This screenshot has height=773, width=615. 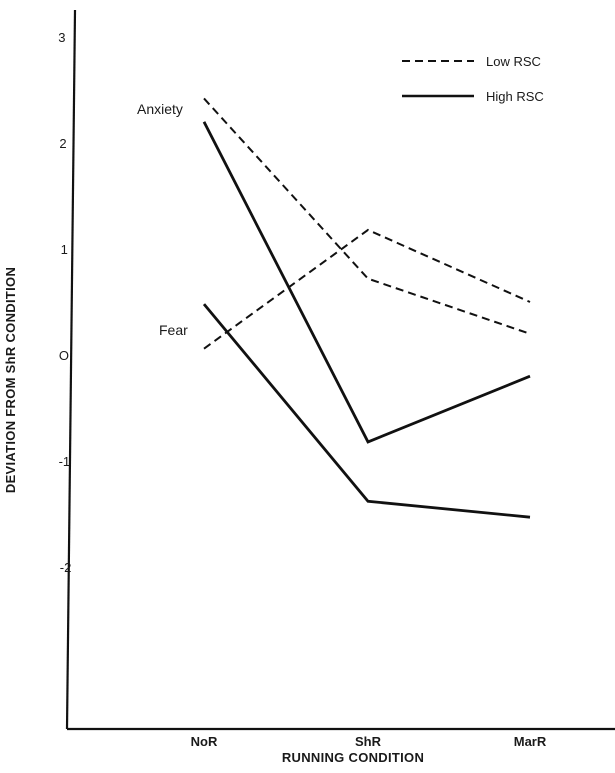 I want to click on y-axis-title: DEVIATION FROM ShR CONDITION, so click(x=10, y=380).